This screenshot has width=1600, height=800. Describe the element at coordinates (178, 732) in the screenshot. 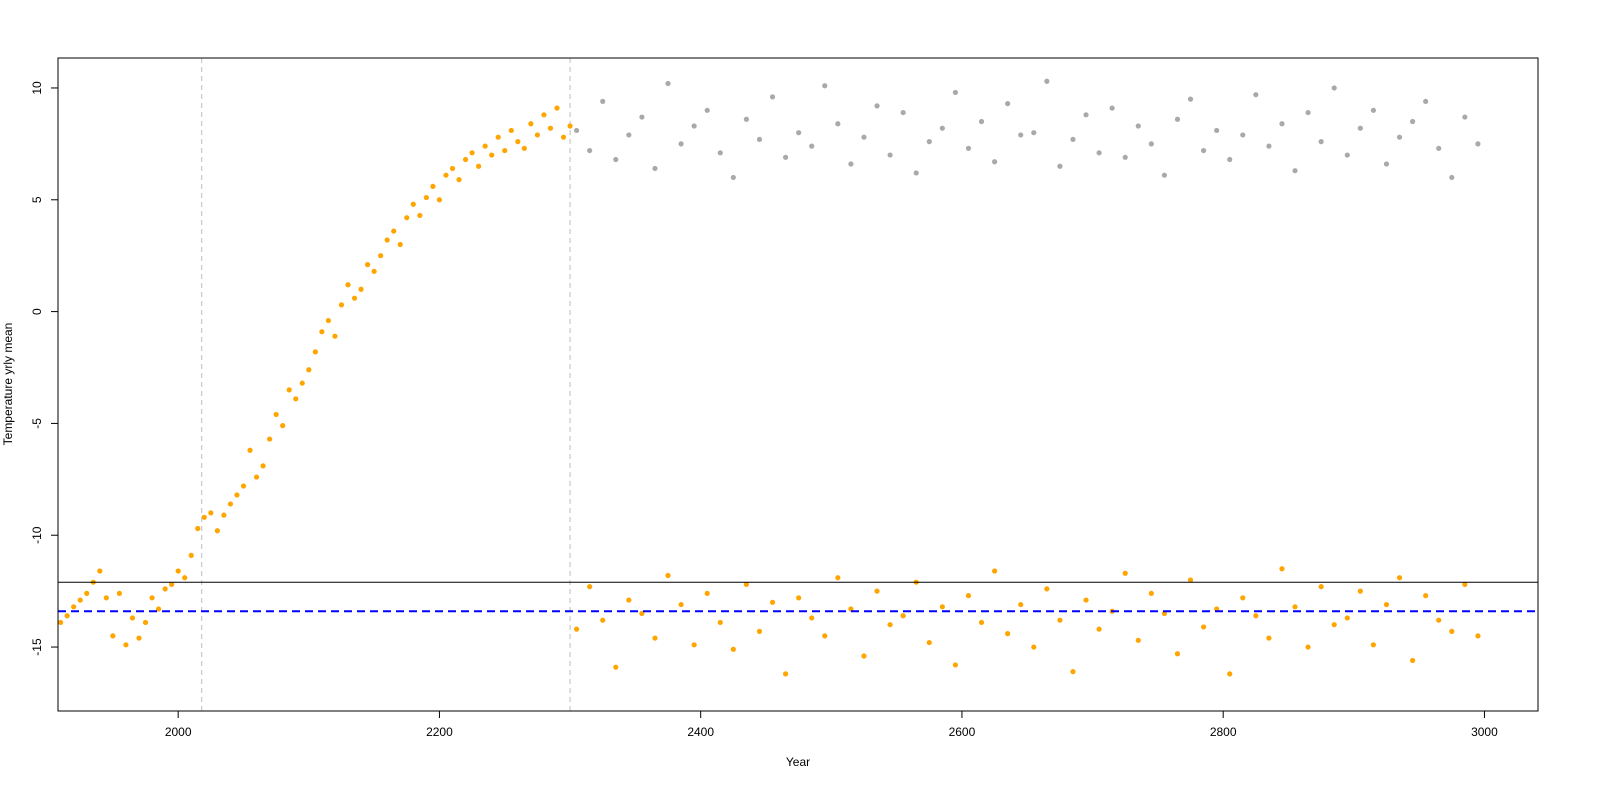

I see `x-tick-label: 2000` at that location.